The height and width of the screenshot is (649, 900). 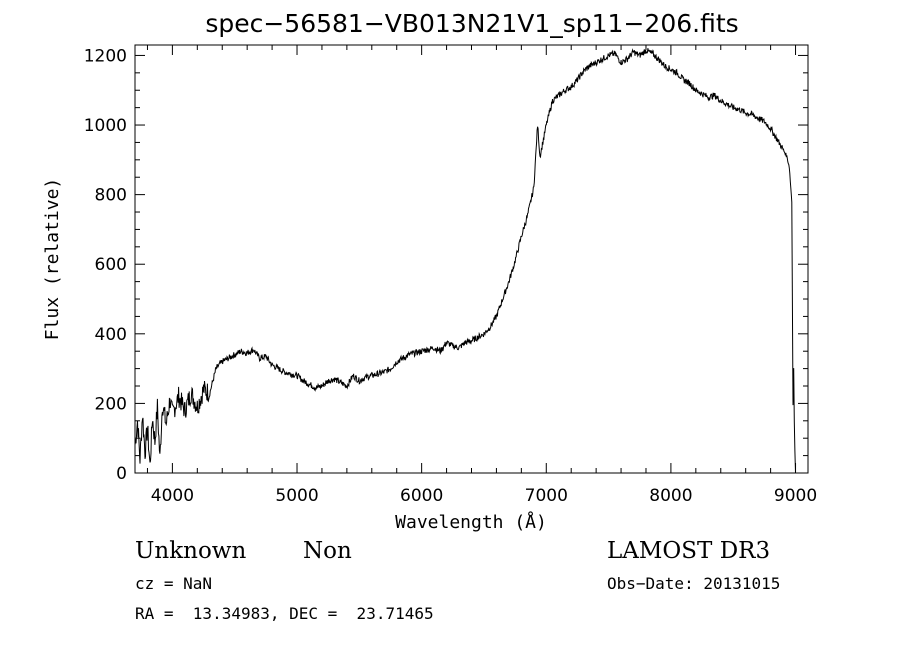 I want to click on subclass-label: Non, so click(x=327, y=551).